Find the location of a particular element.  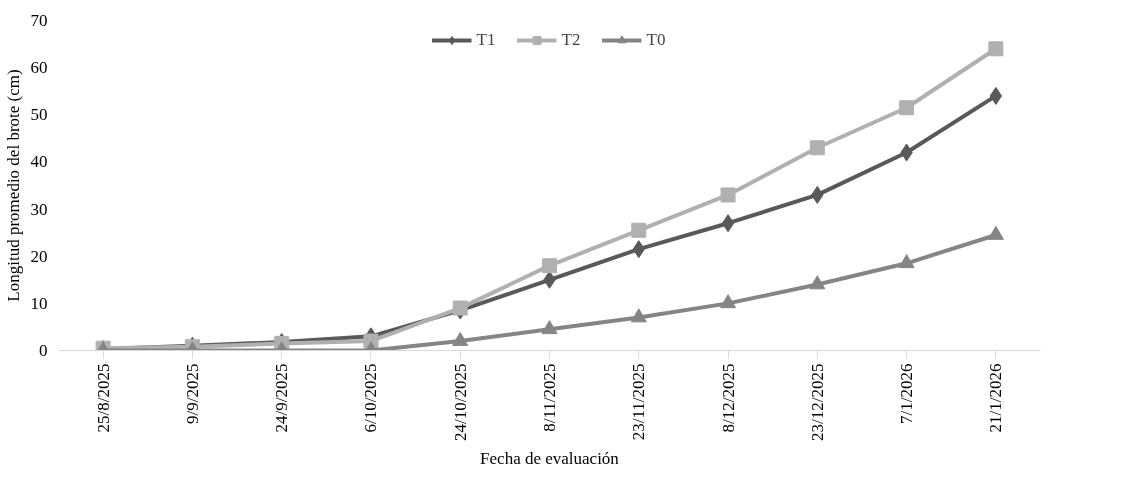

y-tick-label: 30 is located at coordinates (39, 209).